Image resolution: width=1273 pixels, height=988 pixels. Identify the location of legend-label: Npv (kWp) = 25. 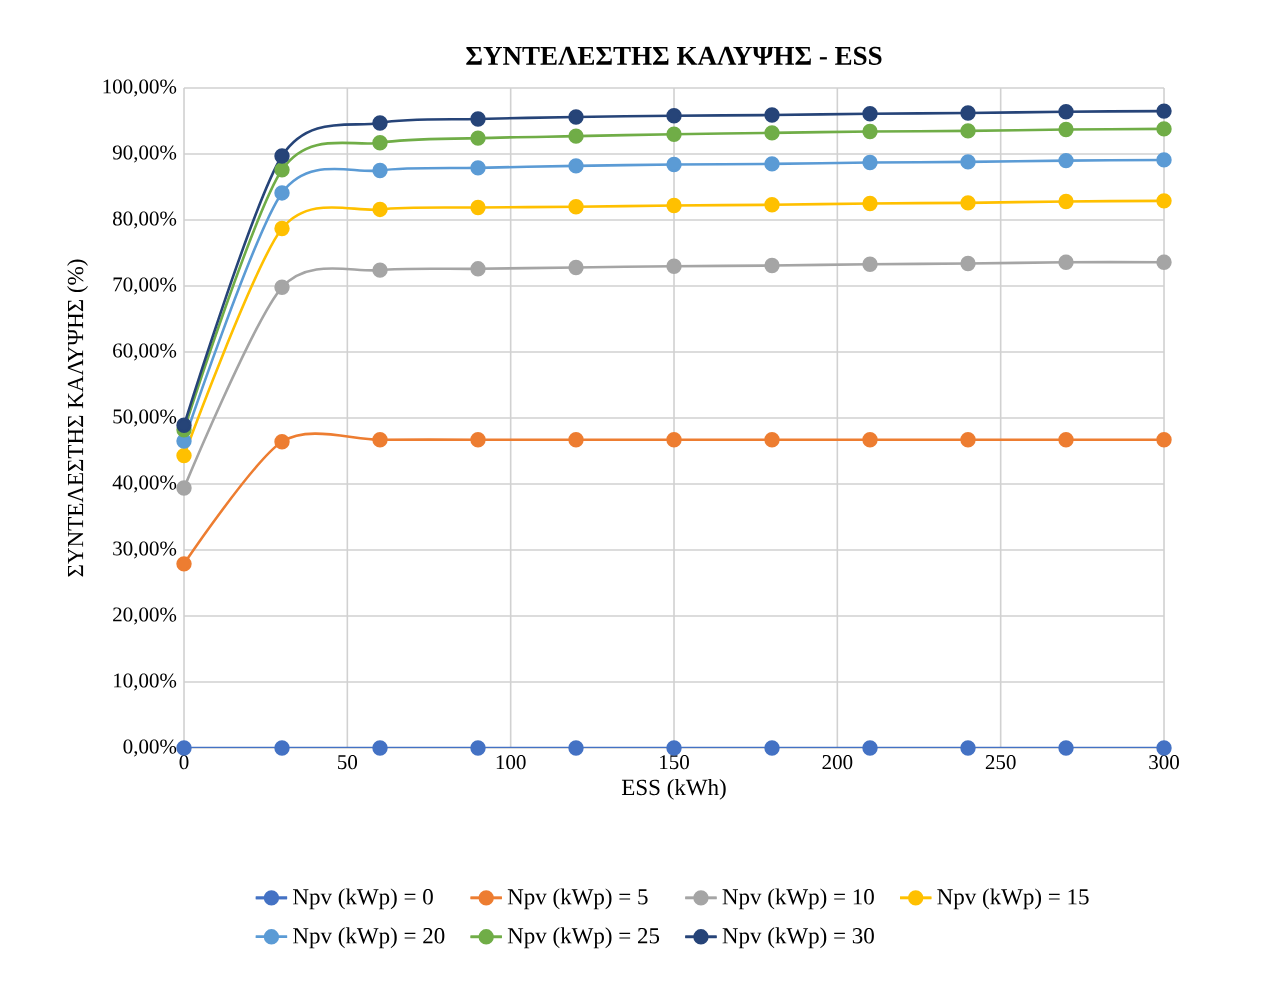
(583, 938).